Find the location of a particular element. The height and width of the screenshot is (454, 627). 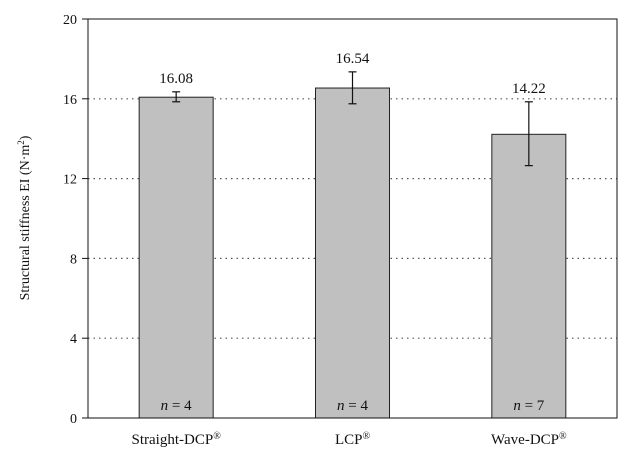

y-tick-label: 0 is located at coordinates (73, 419).